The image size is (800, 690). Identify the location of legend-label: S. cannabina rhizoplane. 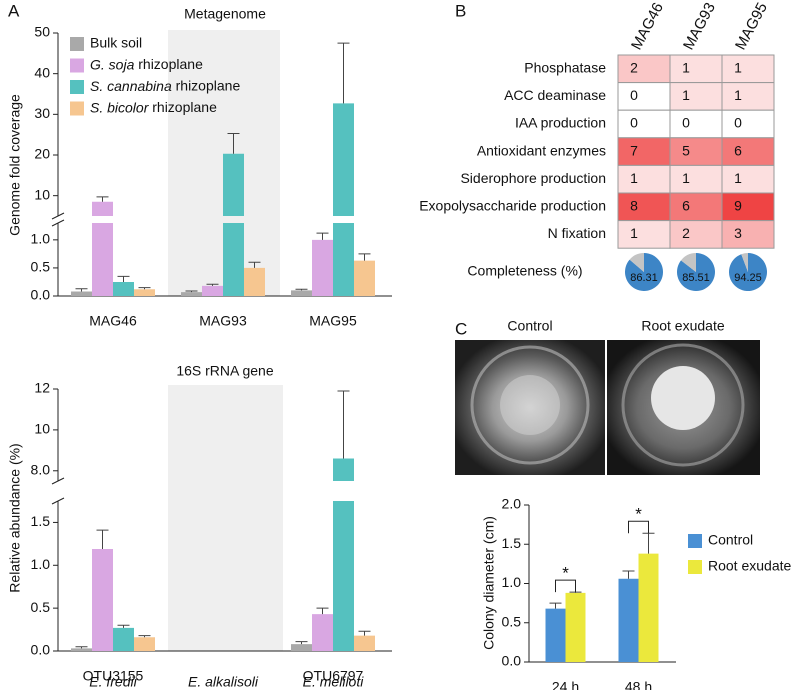
(165, 86).